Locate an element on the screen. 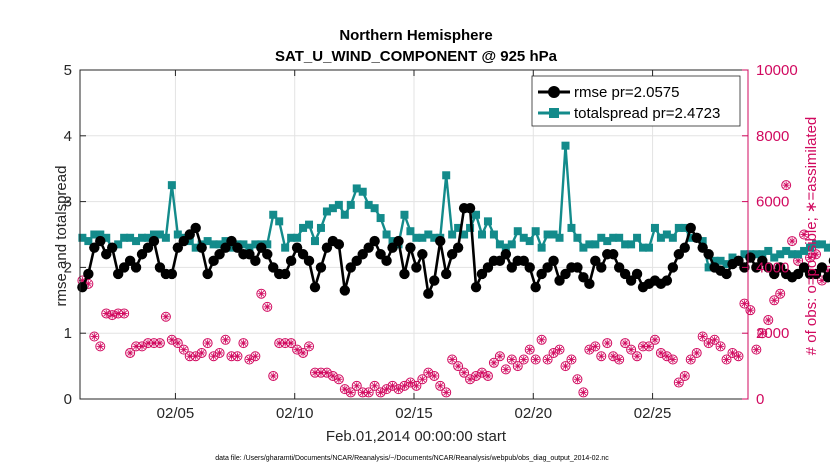 This screenshot has width=830, height=470. y-tick-label: 5 is located at coordinates (68, 70).